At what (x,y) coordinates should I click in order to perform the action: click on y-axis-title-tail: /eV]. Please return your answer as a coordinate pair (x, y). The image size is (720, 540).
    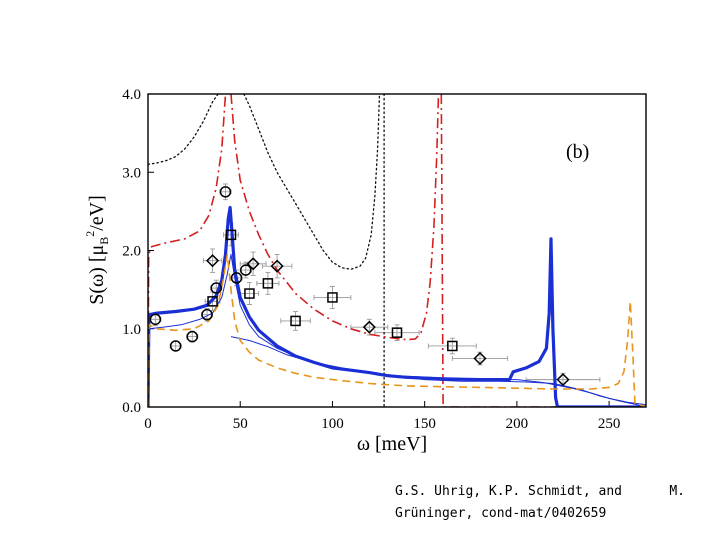
    Looking at the image, I should click on (97, 213).